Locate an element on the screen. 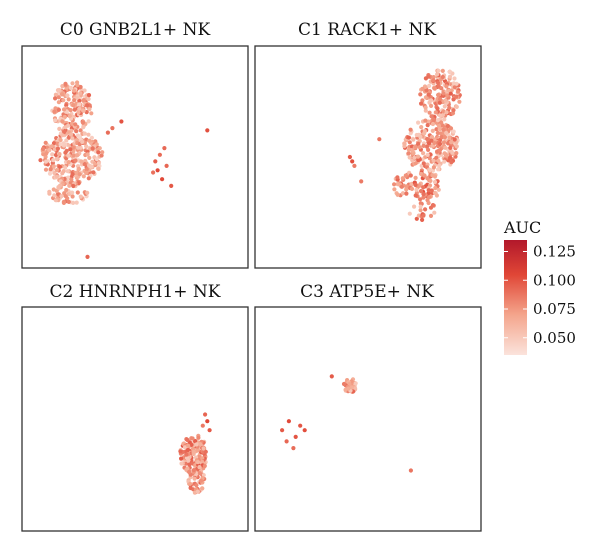 The height and width of the screenshot is (555, 600). legend-tick-label: 0.050 is located at coordinates (554, 338).